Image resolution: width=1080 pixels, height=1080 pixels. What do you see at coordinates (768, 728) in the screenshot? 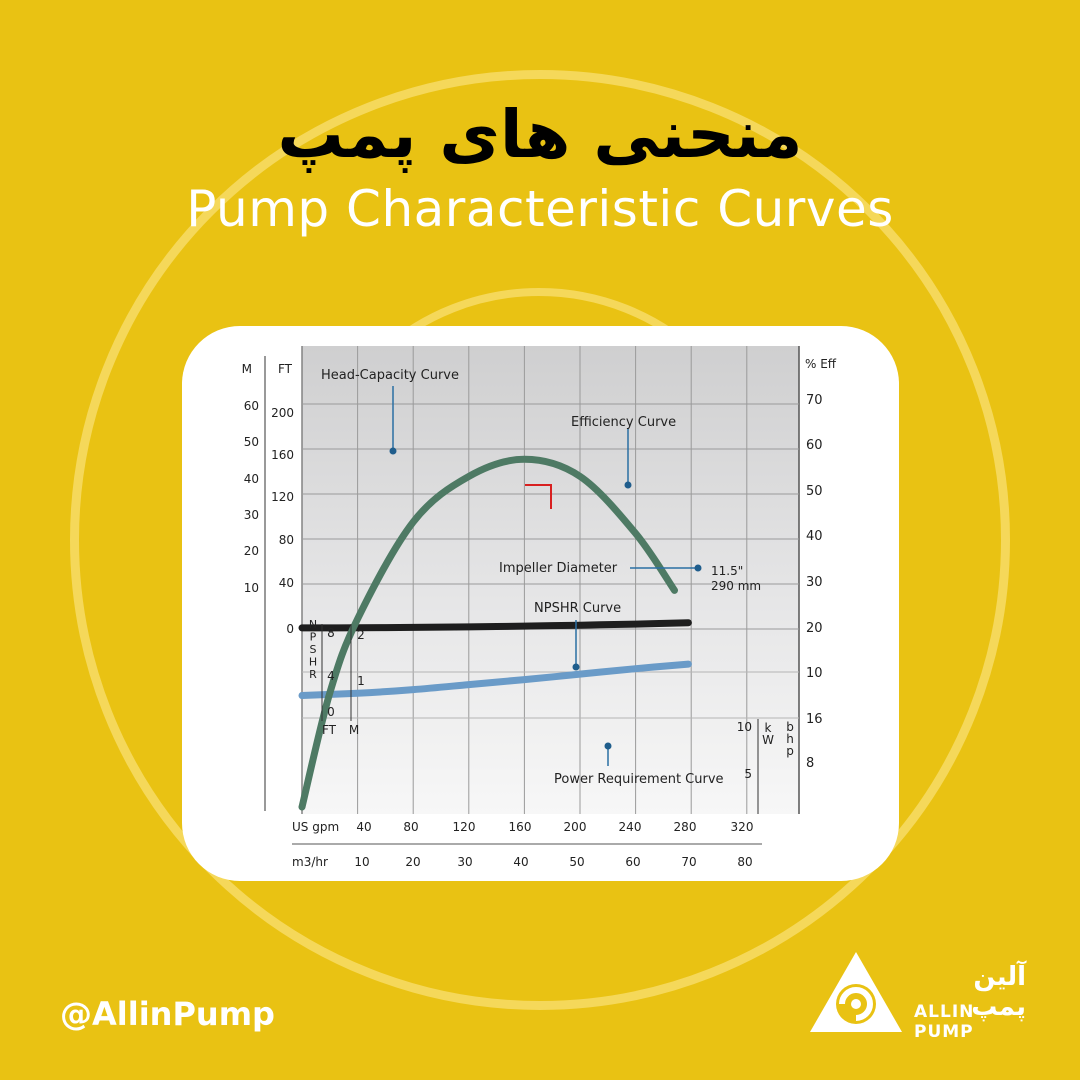
I see `kw-axis-letter: k` at bounding box center [768, 728].